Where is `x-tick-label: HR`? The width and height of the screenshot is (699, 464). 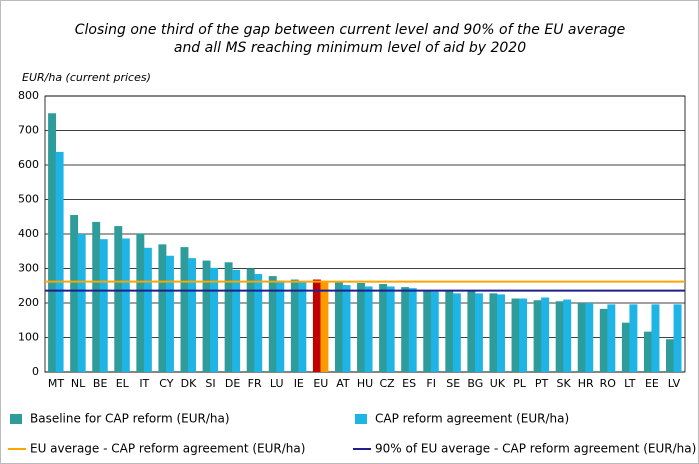 x-tick-label: HR is located at coordinates (586, 383).